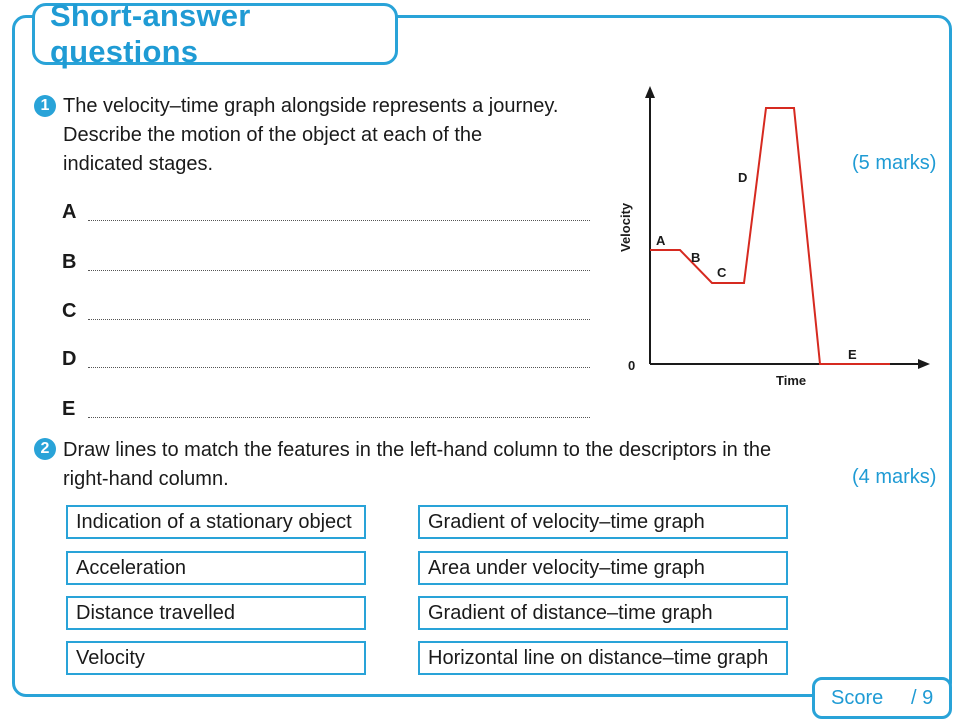 The image size is (960, 728). I want to click on left-item-stationary: Indication of a stationary object, so click(216, 522).